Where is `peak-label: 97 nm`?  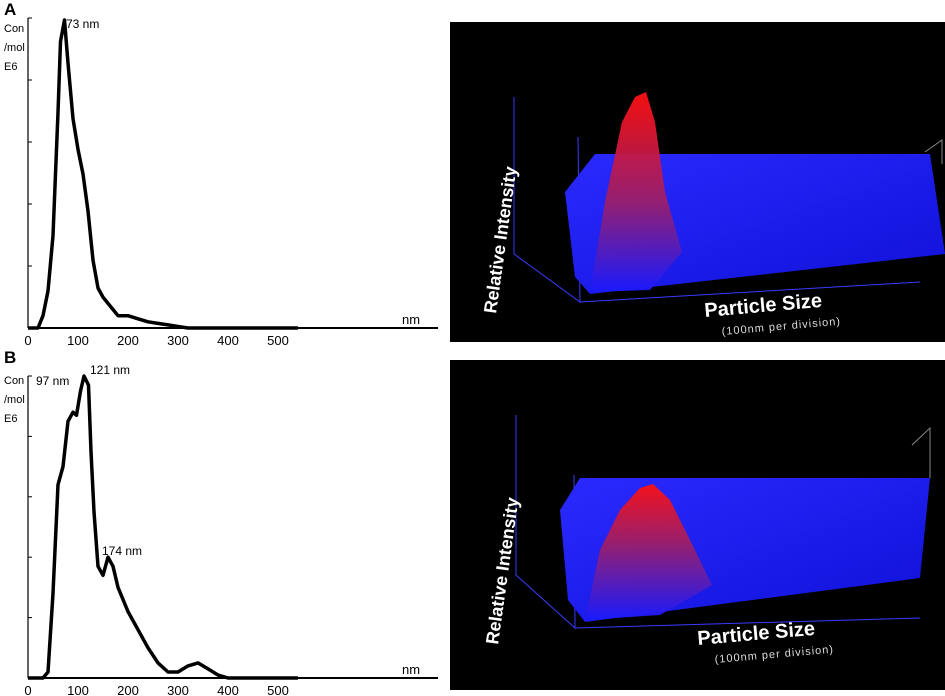
peak-label: 97 nm is located at coordinates (52, 381).